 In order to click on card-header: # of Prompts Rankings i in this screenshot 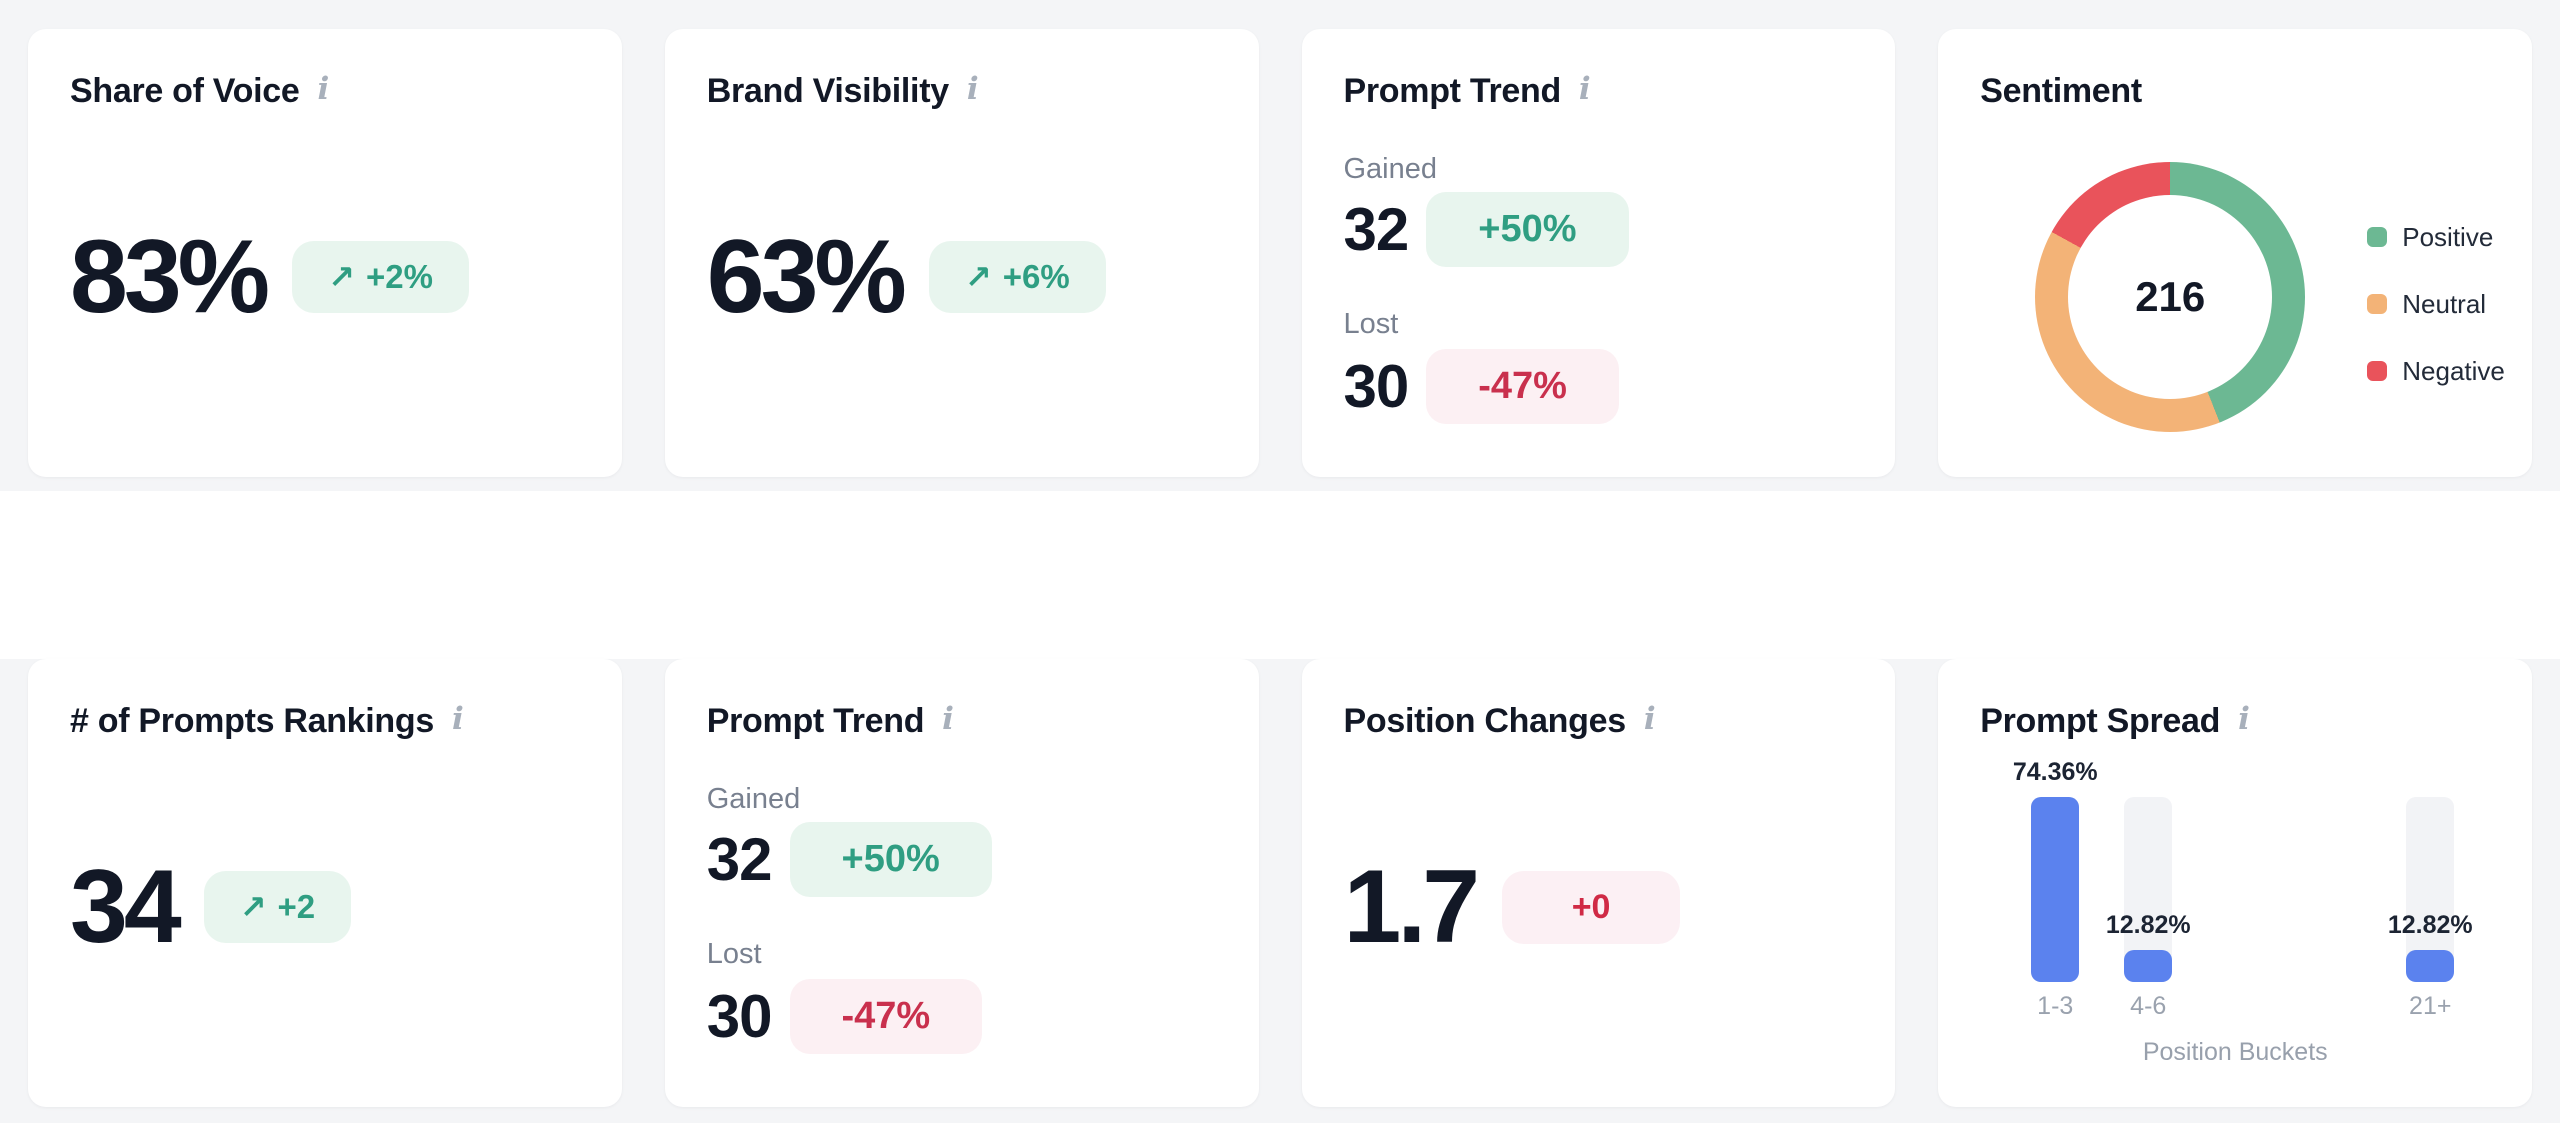, I will do `click(325, 721)`.